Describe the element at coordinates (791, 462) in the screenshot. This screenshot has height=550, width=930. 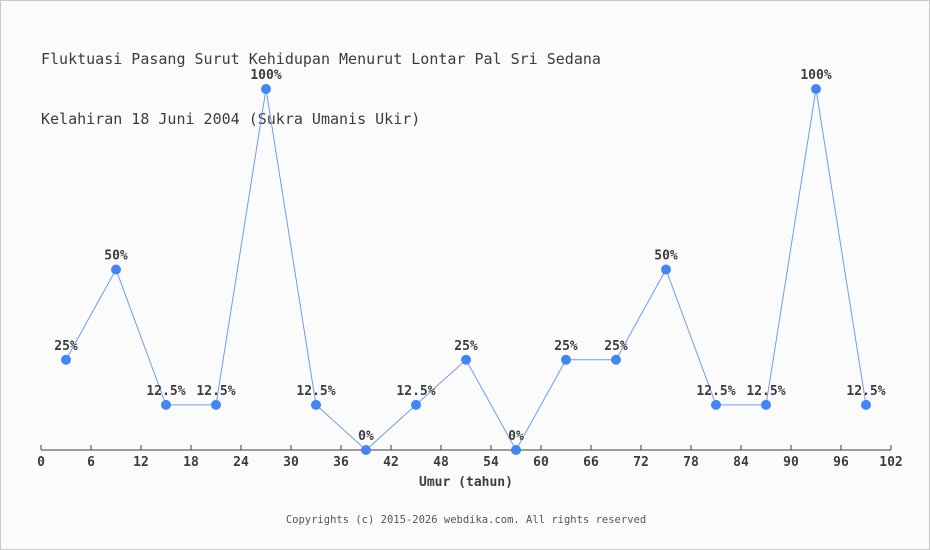
I see `x-axis-tick-label: 90` at that location.